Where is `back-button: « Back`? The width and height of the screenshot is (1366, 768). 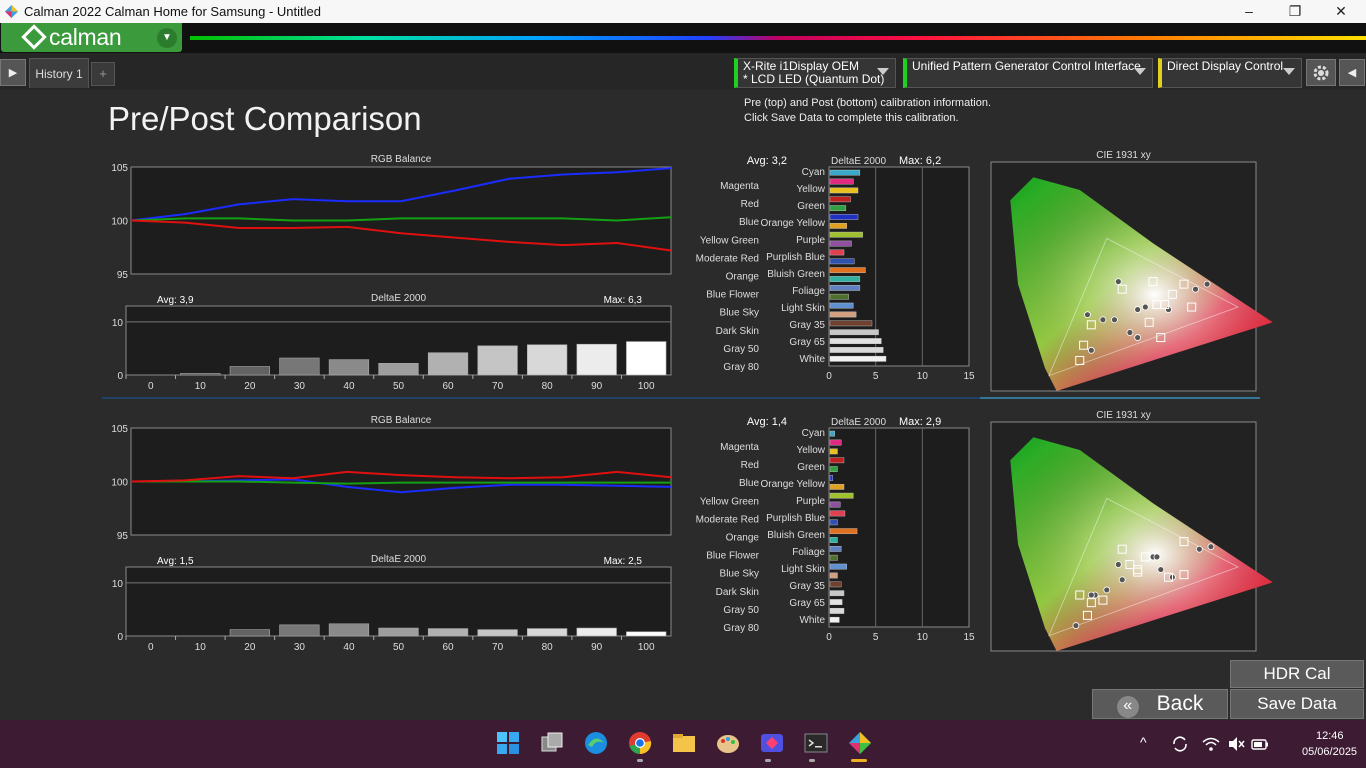 back-button: « Back is located at coordinates (1160, 704).